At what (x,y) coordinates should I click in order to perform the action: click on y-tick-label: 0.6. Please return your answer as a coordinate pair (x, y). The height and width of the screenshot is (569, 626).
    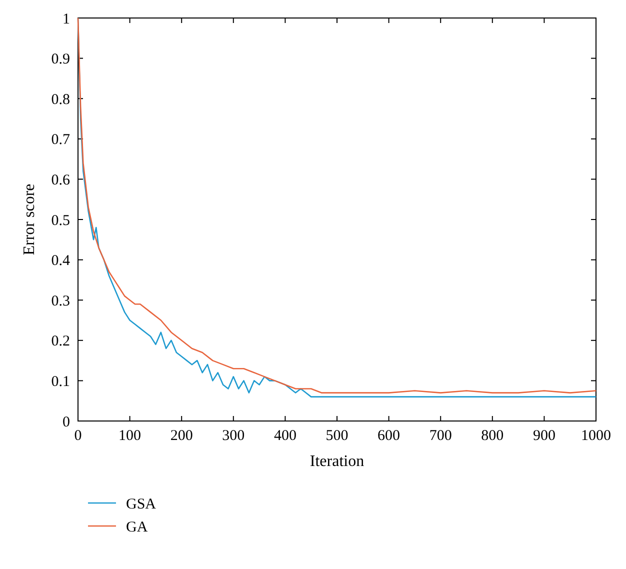
    Looking at the image, I should click on (60, 180).